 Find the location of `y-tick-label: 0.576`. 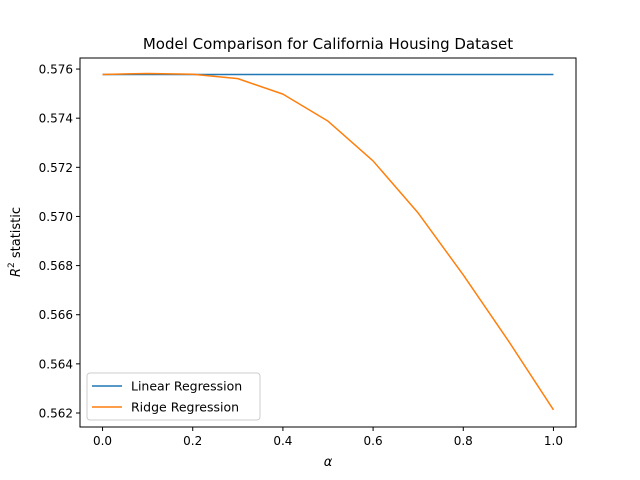

y-tick-label: 0.576 is located at coordinates (56, 70).